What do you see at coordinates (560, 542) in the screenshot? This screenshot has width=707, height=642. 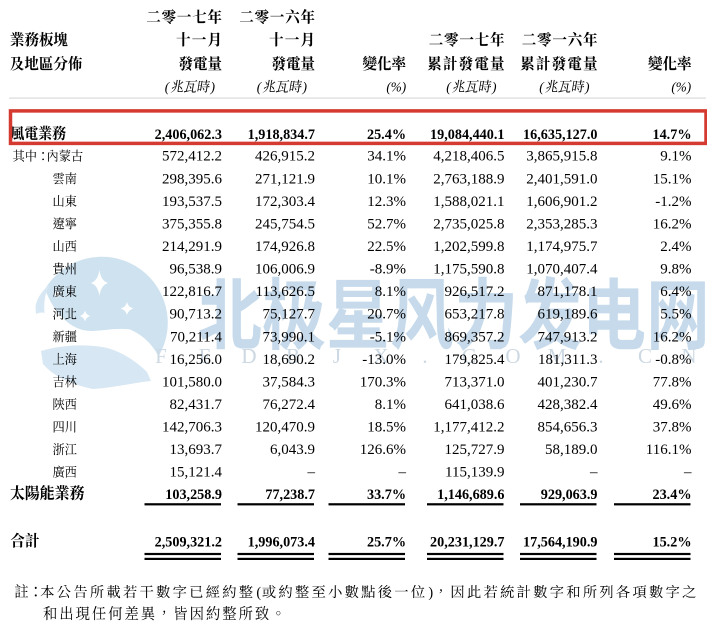 I see `svg-text: 17,564,190.9` at bounding box center [560, 542].